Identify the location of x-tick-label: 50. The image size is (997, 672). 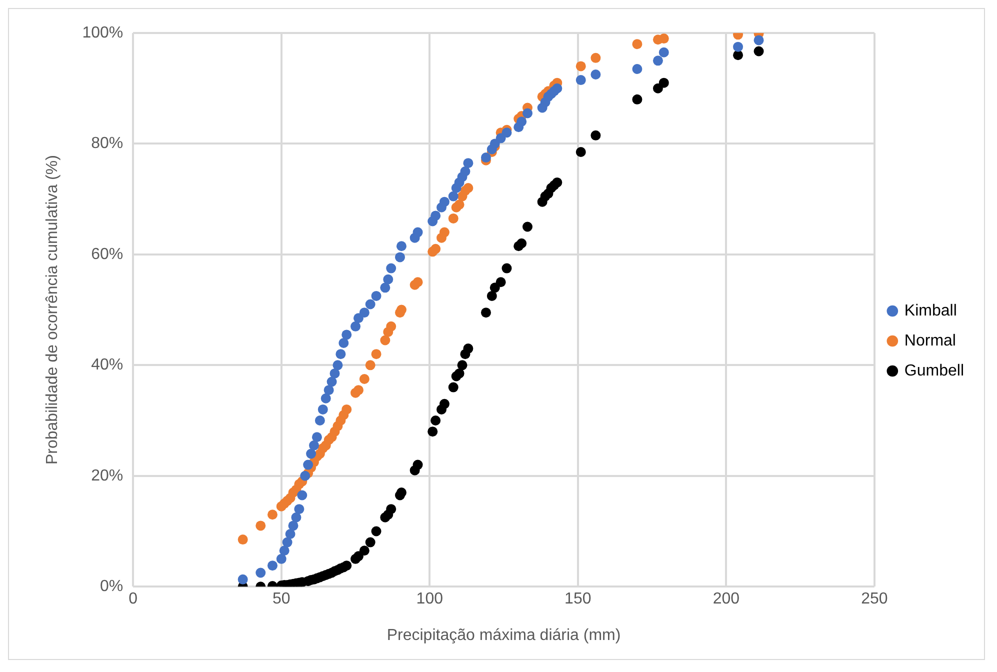
(281, 599).